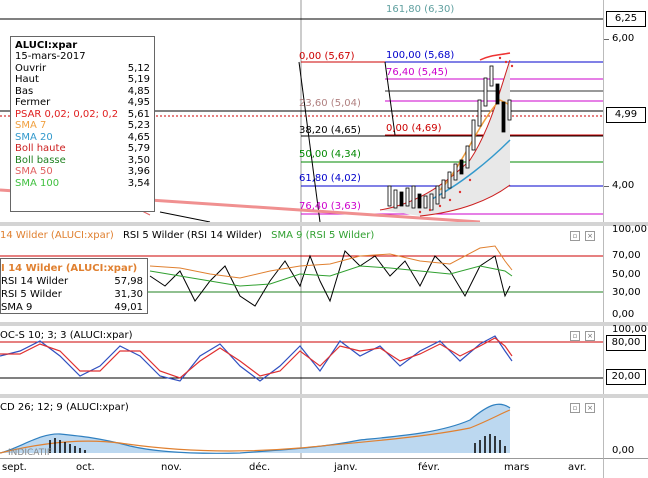 The image size is (648, 478). I want to click on sma9-line, so click(331, 276).